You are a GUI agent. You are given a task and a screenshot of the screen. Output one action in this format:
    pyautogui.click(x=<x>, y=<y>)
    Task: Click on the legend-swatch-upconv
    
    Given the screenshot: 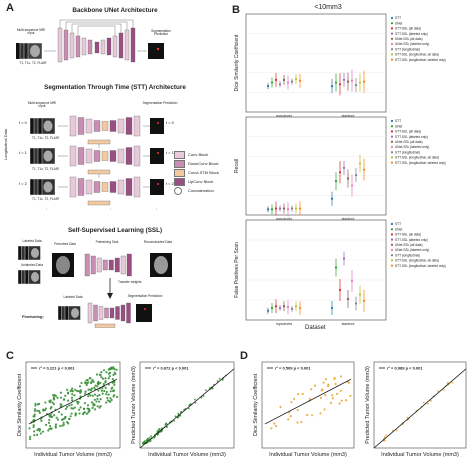 What is the action you would take?
    pyautogui.click(x=179, y=181)
    